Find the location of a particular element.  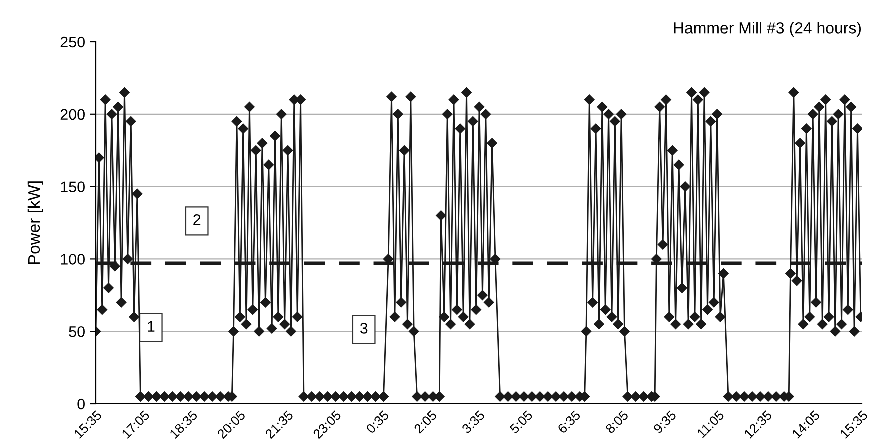

y-tick-label: 150 is located at coordinates (73, 187).